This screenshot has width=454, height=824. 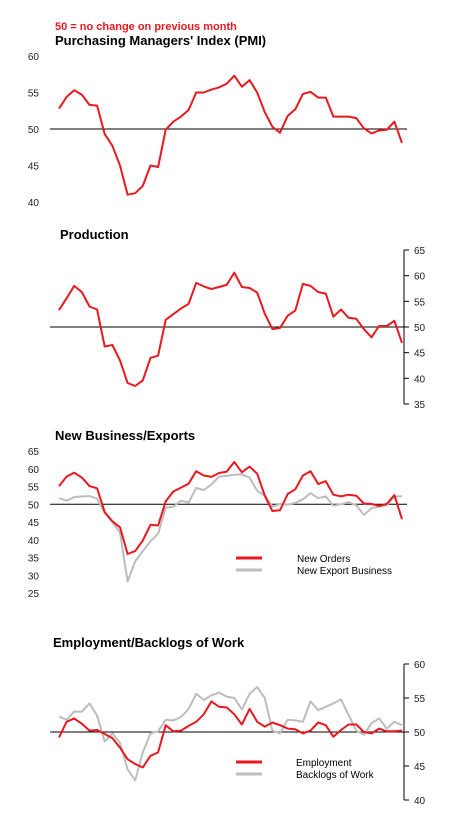 What do you see at coordinates (323, 559) in the screenshot?
I see `legend-label-new-orders: New Orders` at bounding box center [323, 559].